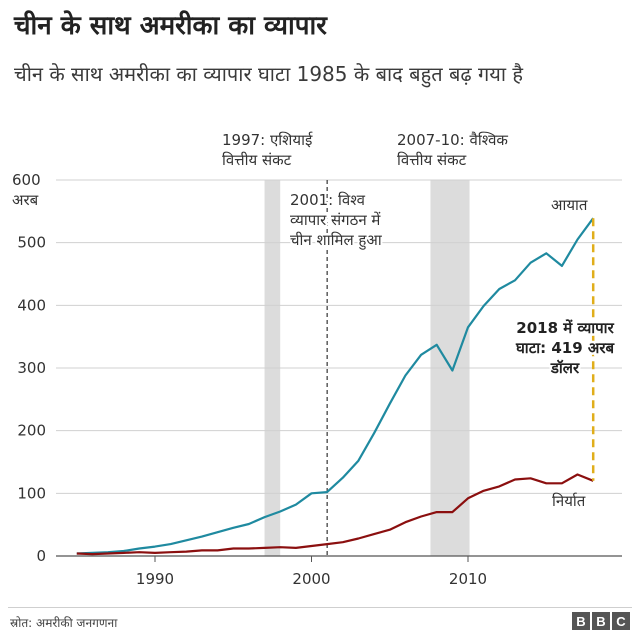 This screenshot has width=640, height=636. What do you see at coordinates (31, 493) in the screenshot?
I see `y-tick-label: 100` at bounding box center [31, 493].